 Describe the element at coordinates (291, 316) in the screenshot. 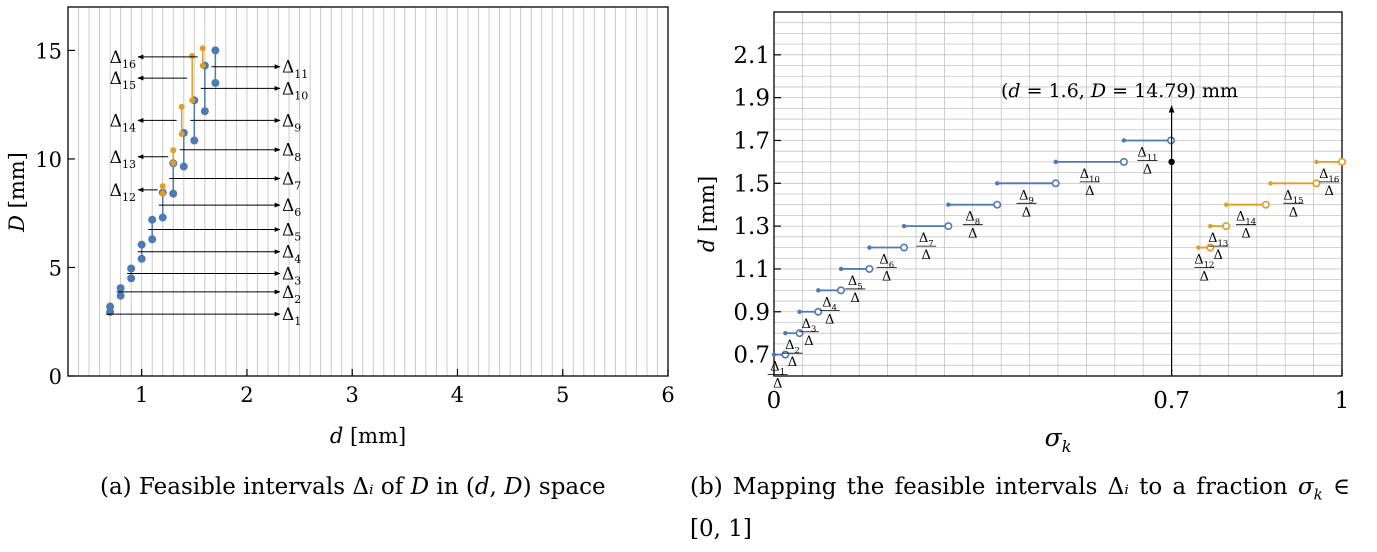

I see `interval-label: Δ1` at that location.